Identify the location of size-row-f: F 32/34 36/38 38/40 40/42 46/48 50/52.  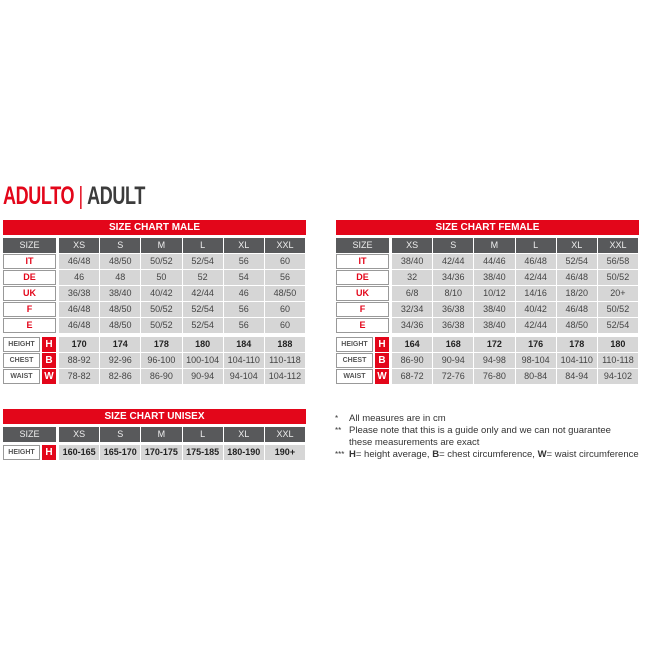
(487, 309).